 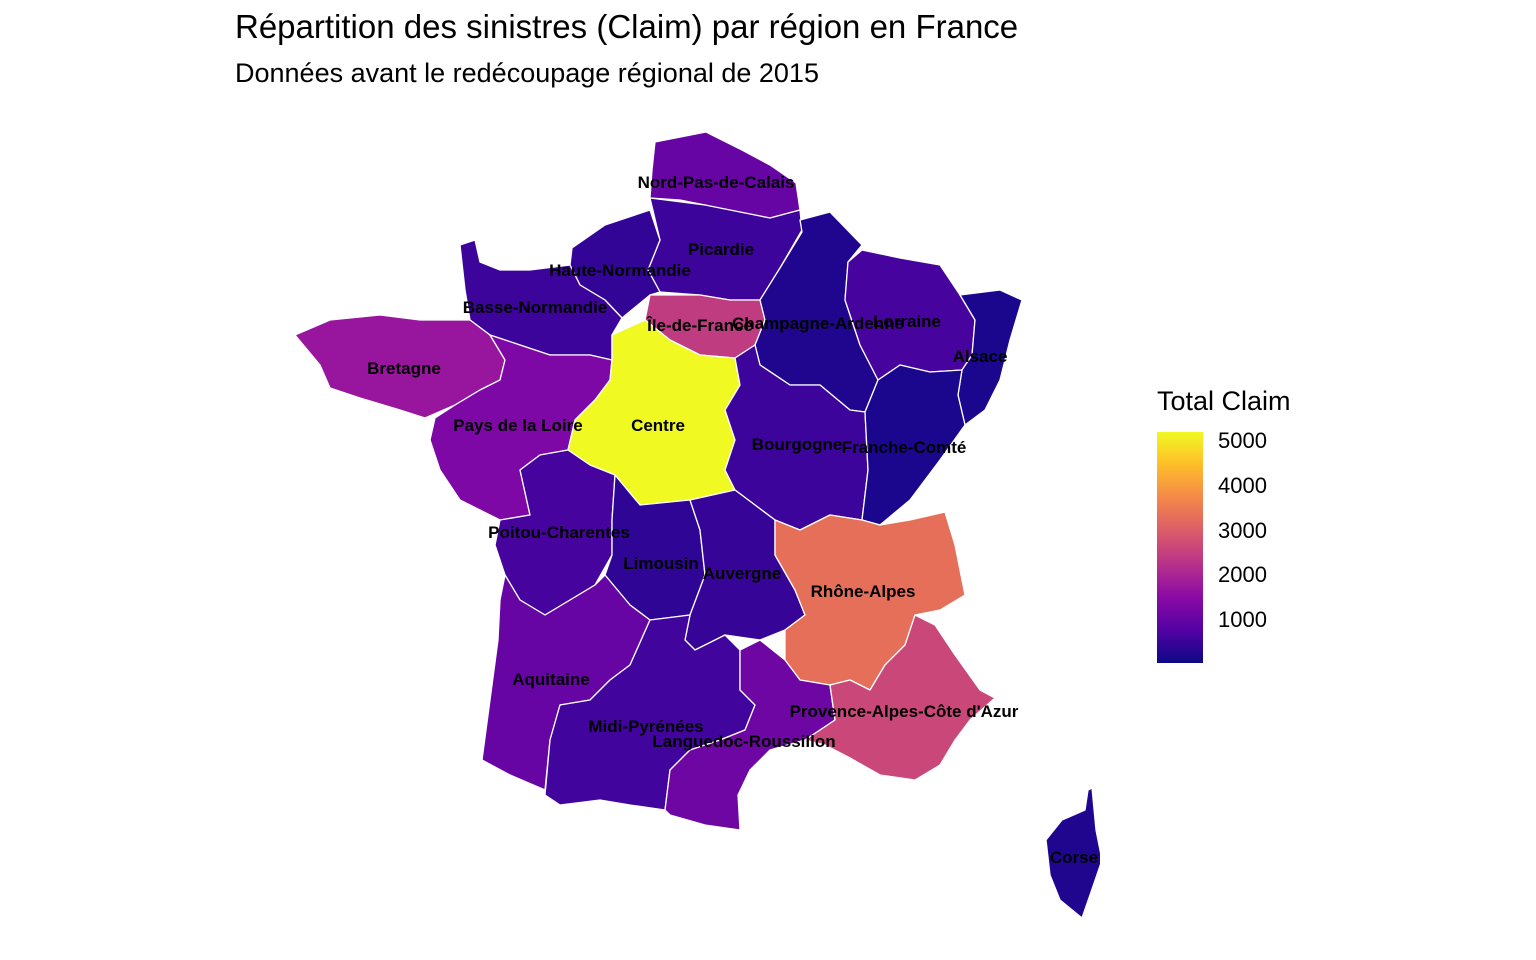 I want to click on region-paca, so click(x=900, y=697).